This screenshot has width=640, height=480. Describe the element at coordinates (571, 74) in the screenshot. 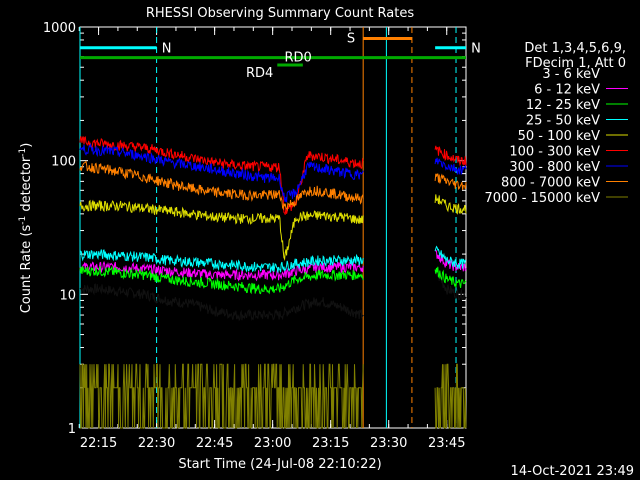

I see `legend-label: 3 - 6 keV` at that location.